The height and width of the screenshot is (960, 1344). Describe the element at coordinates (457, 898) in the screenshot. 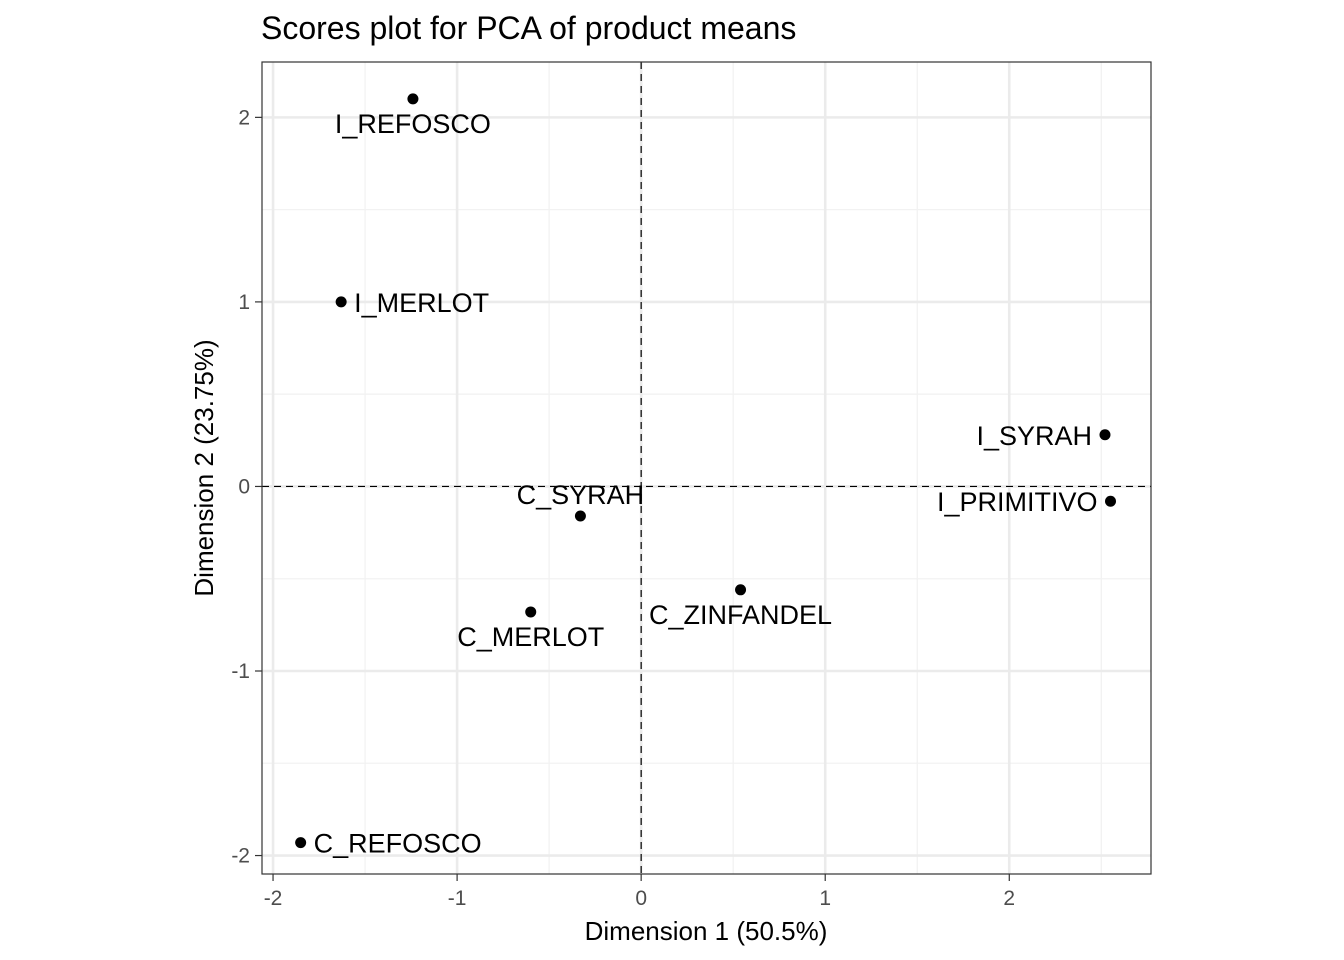

I see `x-tick-label: -1` at that location.